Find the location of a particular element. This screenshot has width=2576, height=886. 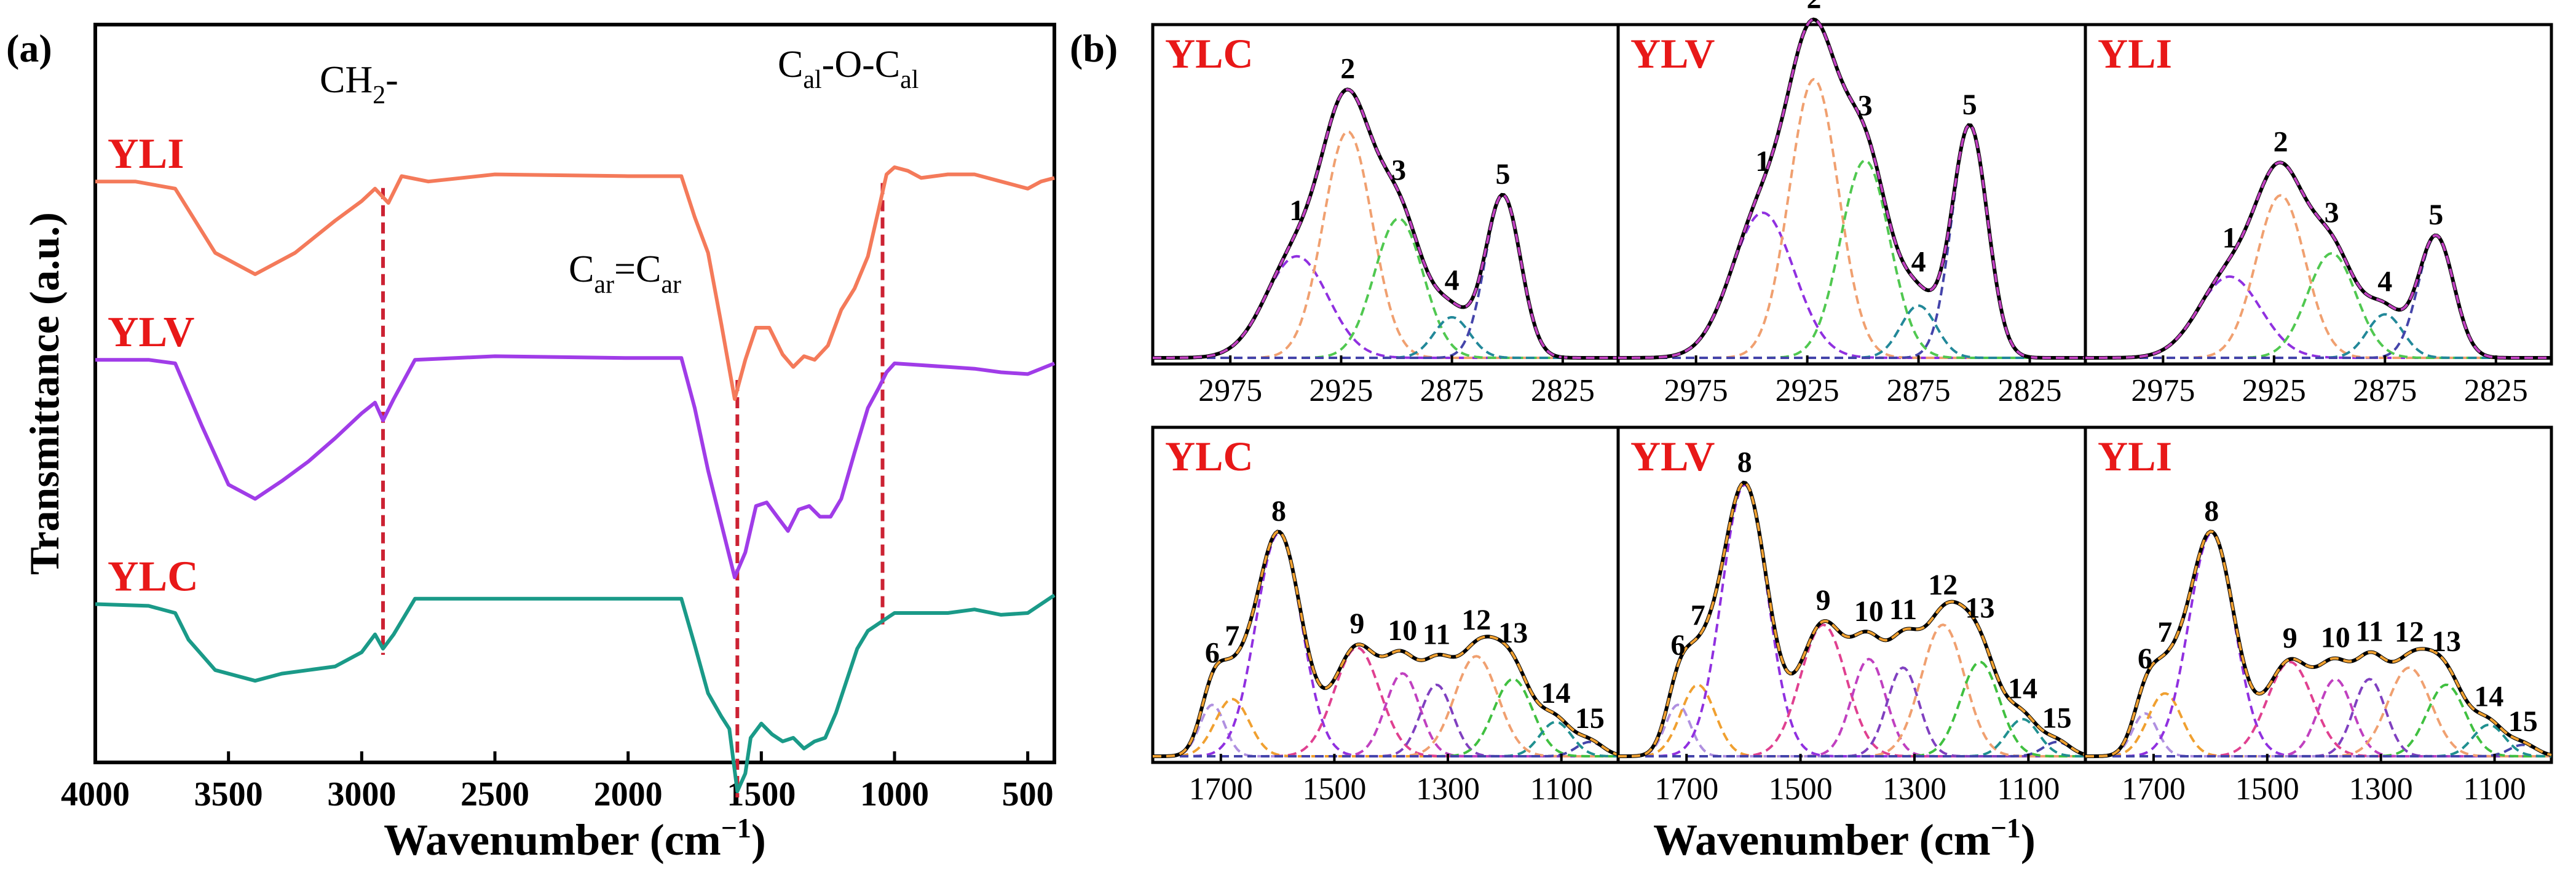

annotation-car-car: Car=Car is located at coordinates (625, 273).